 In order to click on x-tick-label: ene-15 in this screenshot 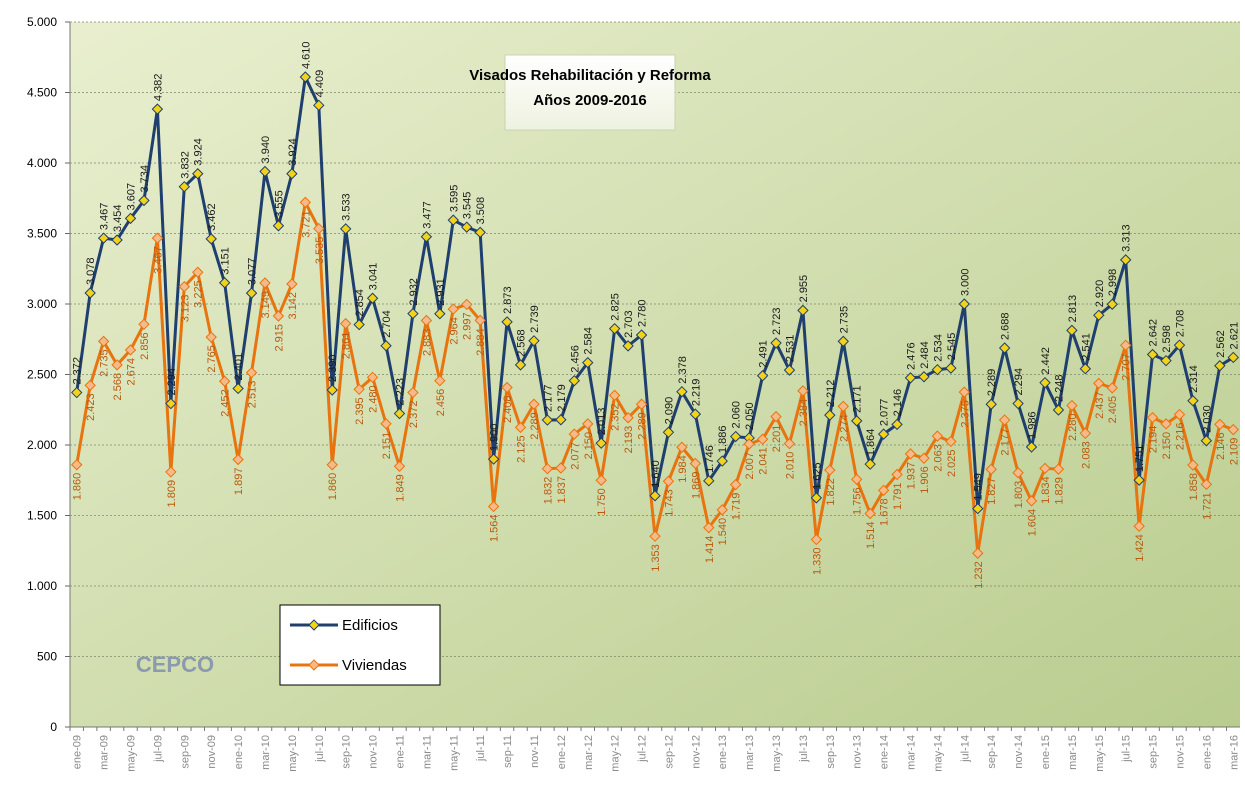, I will do `click(1046, 752)`.